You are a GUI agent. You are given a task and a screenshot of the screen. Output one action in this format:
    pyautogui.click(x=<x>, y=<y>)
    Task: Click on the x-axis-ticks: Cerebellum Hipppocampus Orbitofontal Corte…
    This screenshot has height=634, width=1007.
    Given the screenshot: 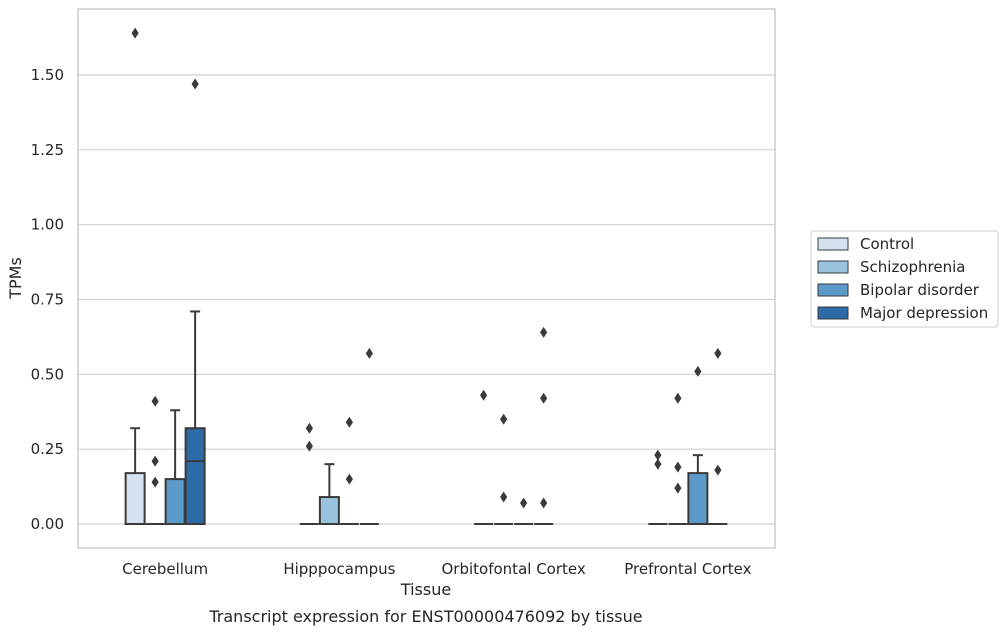 What is the action you would take?
    pyautogui.click(x=436, y=569)
    